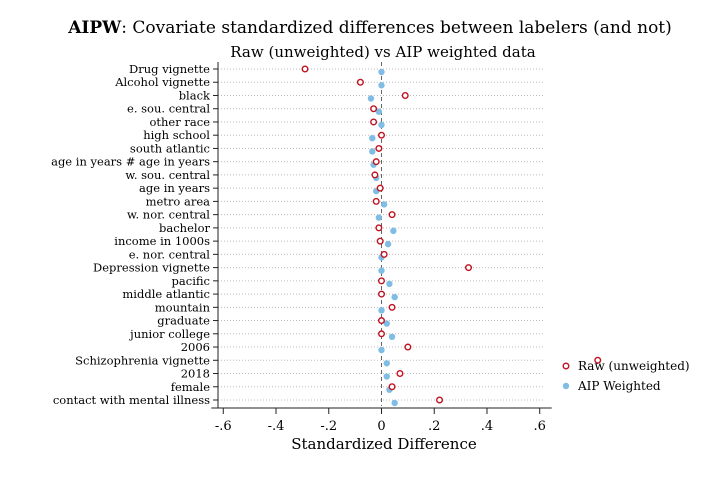  Describe the element at coordinates (195, 347) in the screenshot. I see `category-label: 2006` at that location.